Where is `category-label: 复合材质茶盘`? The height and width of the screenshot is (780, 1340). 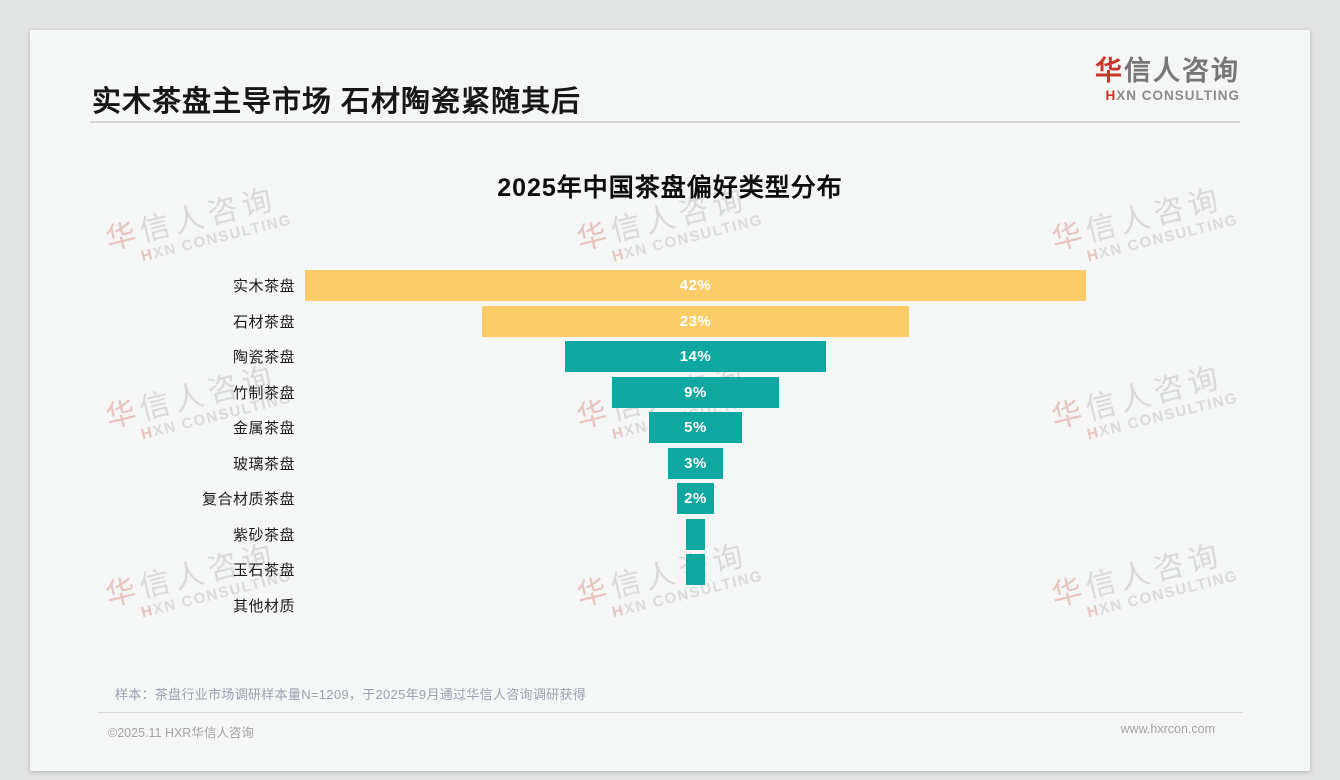 category-label: 复合材质茶盘 is located at coordinates (248, 500).